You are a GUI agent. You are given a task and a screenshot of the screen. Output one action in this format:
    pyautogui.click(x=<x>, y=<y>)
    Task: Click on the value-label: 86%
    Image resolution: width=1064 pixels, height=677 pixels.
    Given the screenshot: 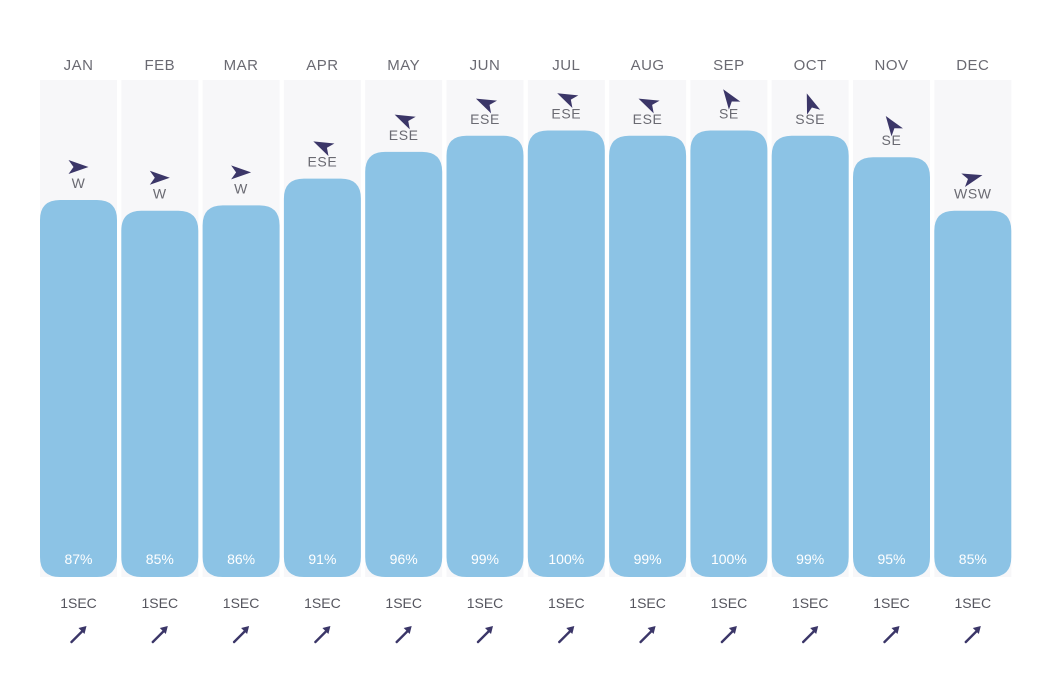 What is the action you would take?
    pyautogui.click(x=241, y=559)
    